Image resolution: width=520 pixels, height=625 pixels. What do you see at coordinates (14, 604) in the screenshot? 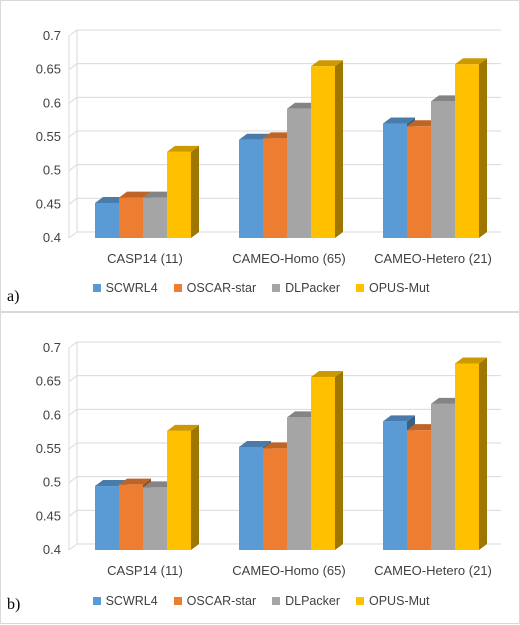
I see `panel-label-b: b)` at bounding box center [14, 604].